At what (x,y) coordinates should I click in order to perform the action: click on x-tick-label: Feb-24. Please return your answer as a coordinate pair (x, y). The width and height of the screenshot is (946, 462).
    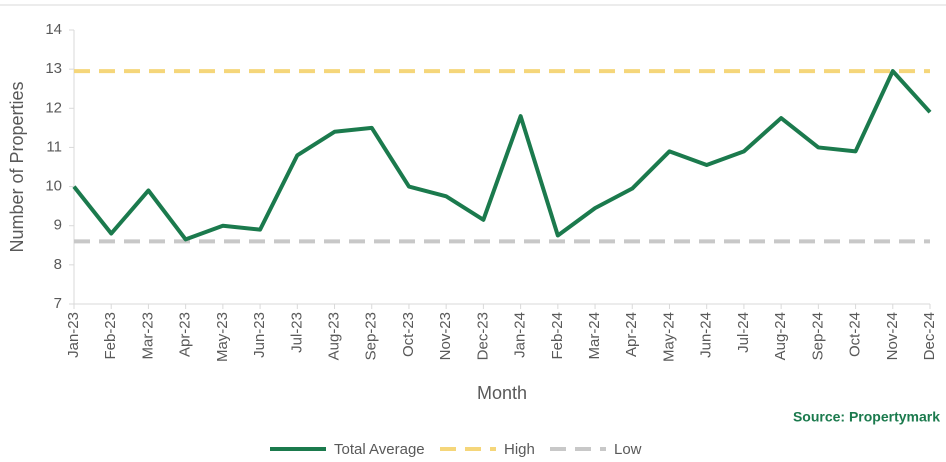
    Looking at the image, I should click on (557, 336).